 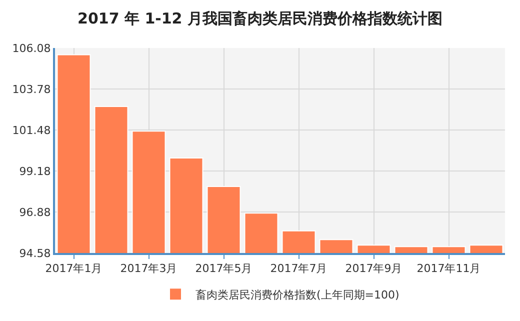 What do you see at coordinates (448, 269) in the screenshot?
I see `x-tick-label: 2017年11月` at bounding box center [448, 269].